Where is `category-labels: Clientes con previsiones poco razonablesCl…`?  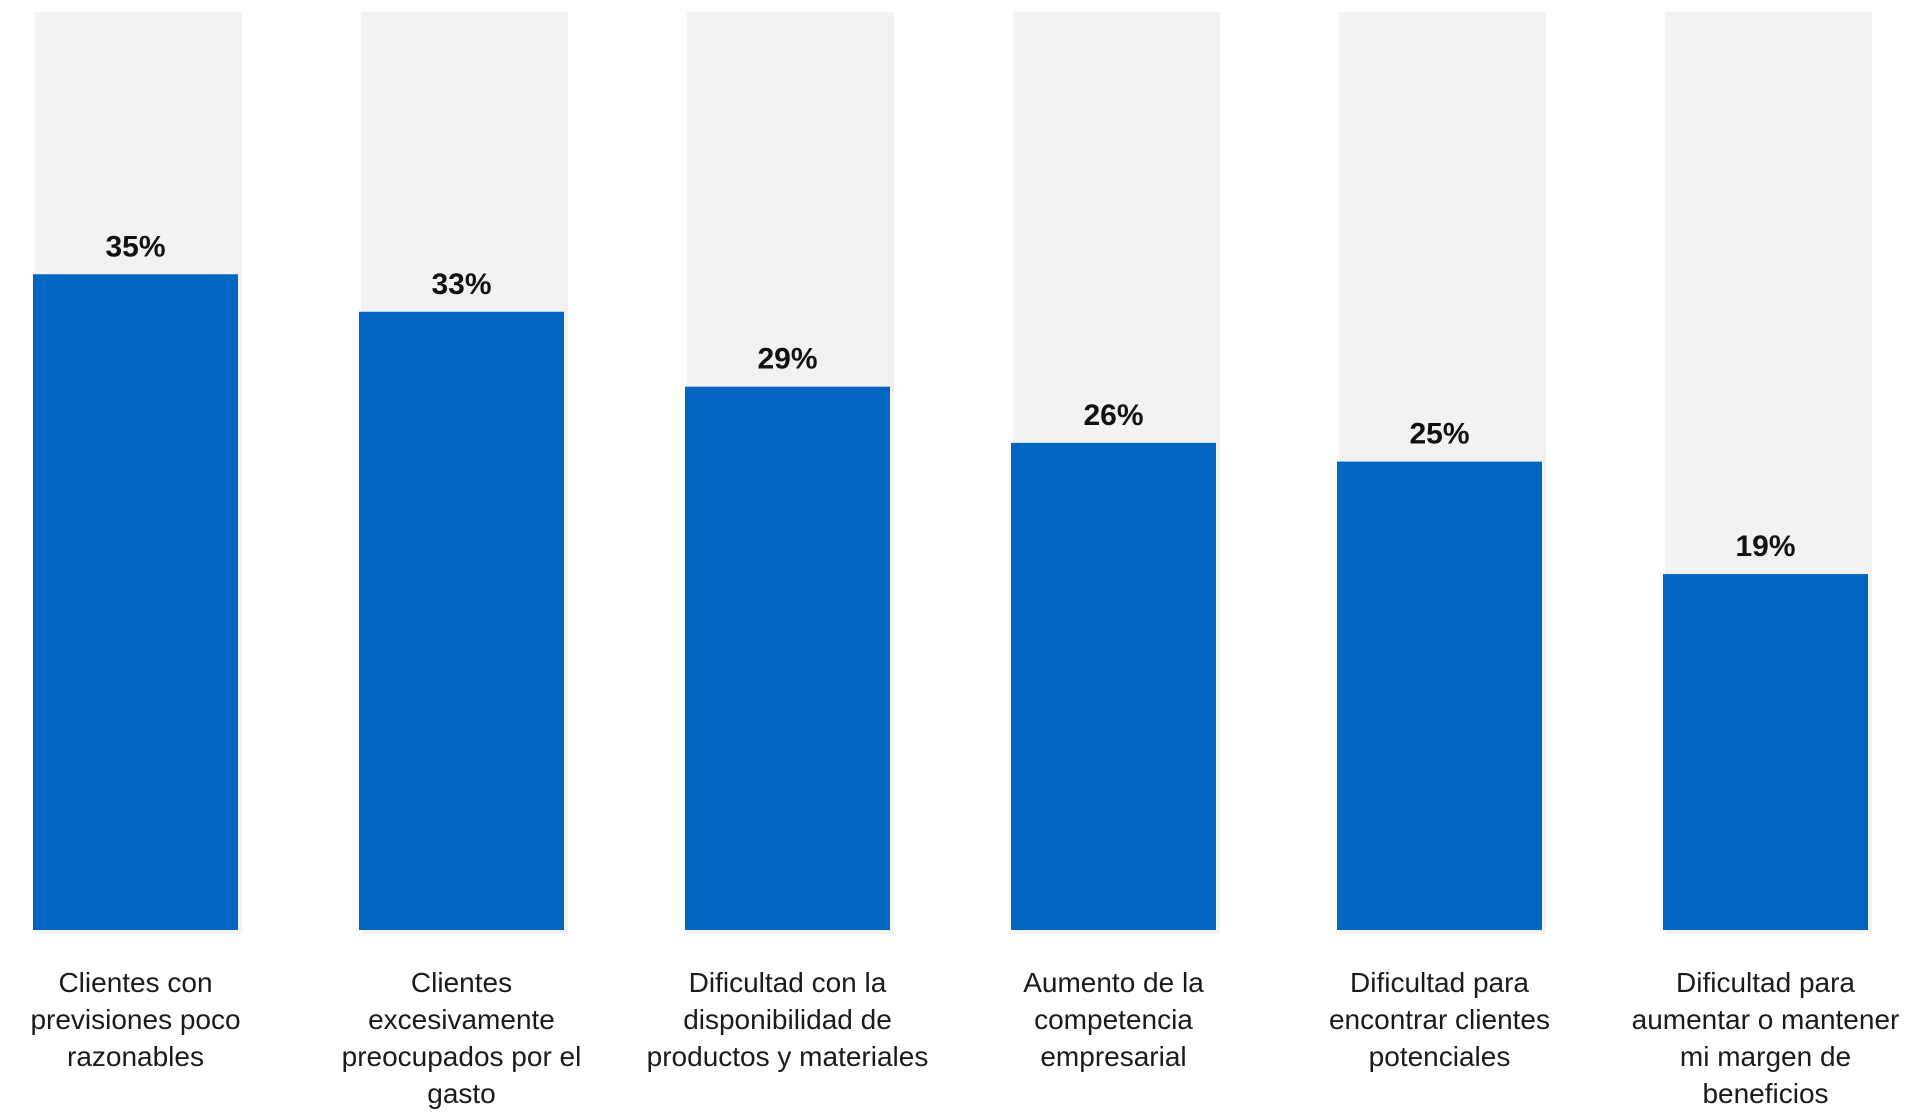
category-labels: Clientes con previsiones poco razonablesCl… is located at coordinates (964, 1038).